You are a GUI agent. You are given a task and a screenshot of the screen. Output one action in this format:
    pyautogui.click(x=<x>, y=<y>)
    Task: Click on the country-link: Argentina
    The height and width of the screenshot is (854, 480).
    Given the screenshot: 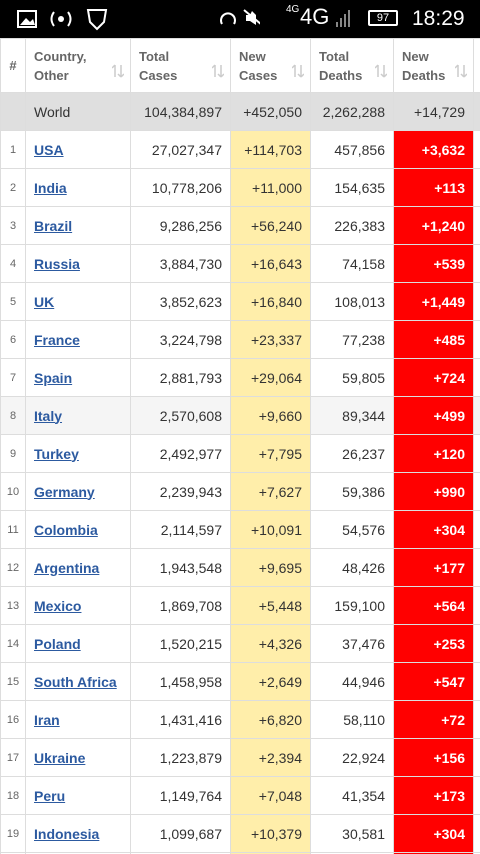 What is the action you would take?
    pyautogui.click(x=67, y=567)
    